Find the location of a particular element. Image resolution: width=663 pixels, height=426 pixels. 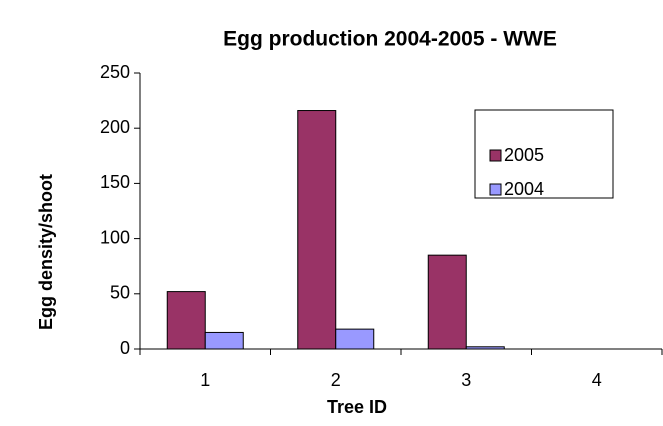

legend-label: 2004 is located at coordinates (524, 189).